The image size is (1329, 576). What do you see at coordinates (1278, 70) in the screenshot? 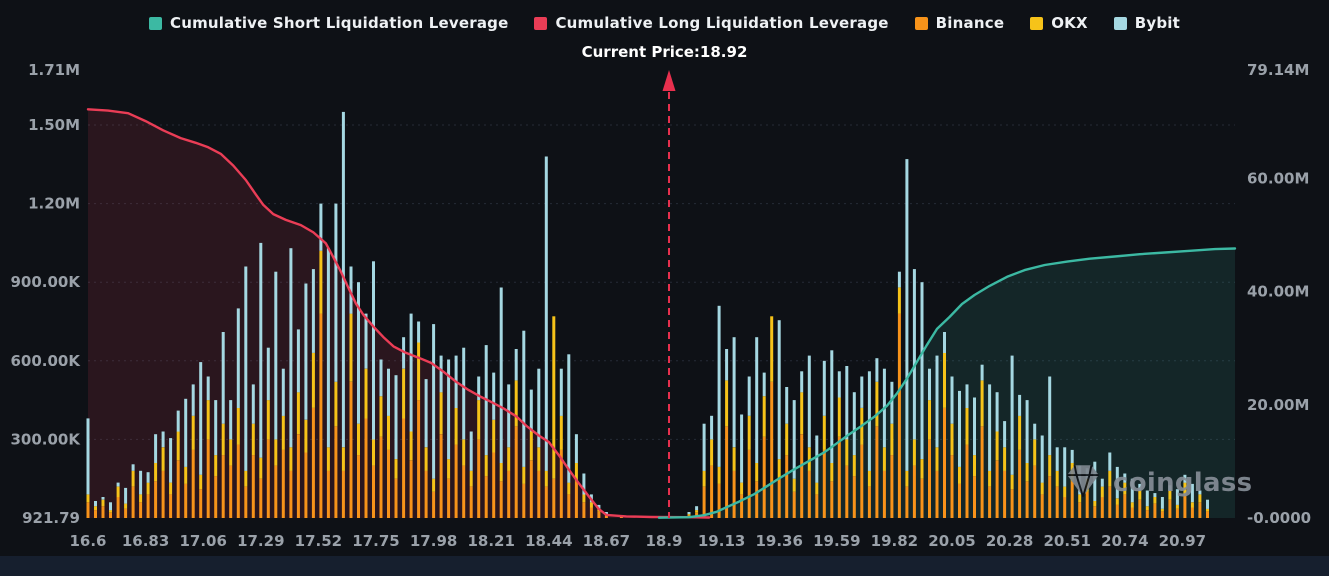
I see `svg-text: 79.14M` at bounding box center [1278, 70].